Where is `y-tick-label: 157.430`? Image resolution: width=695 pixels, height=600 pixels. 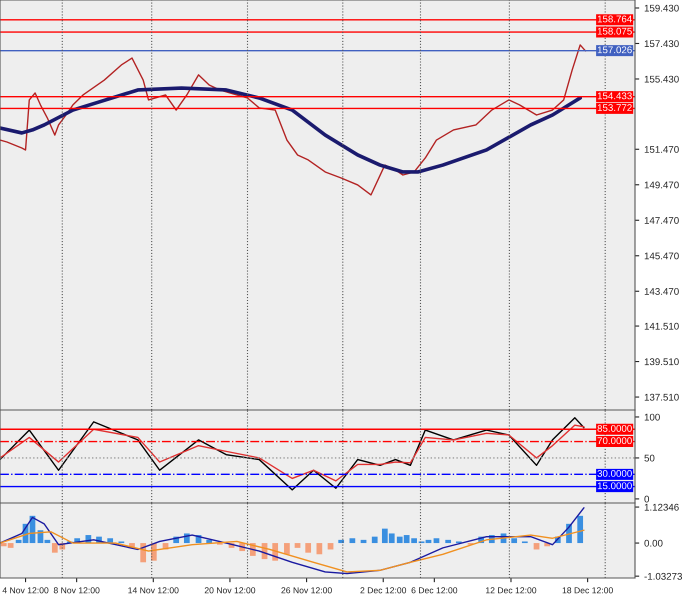
y-tick-label: 157.430 is located at coordinates (661, 44).